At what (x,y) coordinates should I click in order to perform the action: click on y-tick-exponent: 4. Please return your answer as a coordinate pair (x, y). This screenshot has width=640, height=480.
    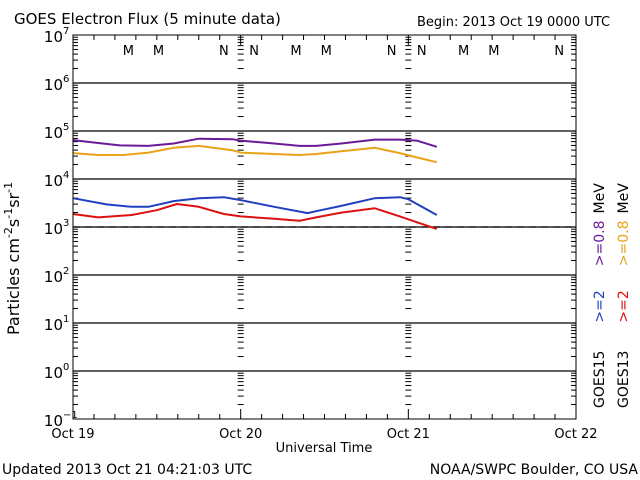
    Looking at the image, I should click on (66, 175).